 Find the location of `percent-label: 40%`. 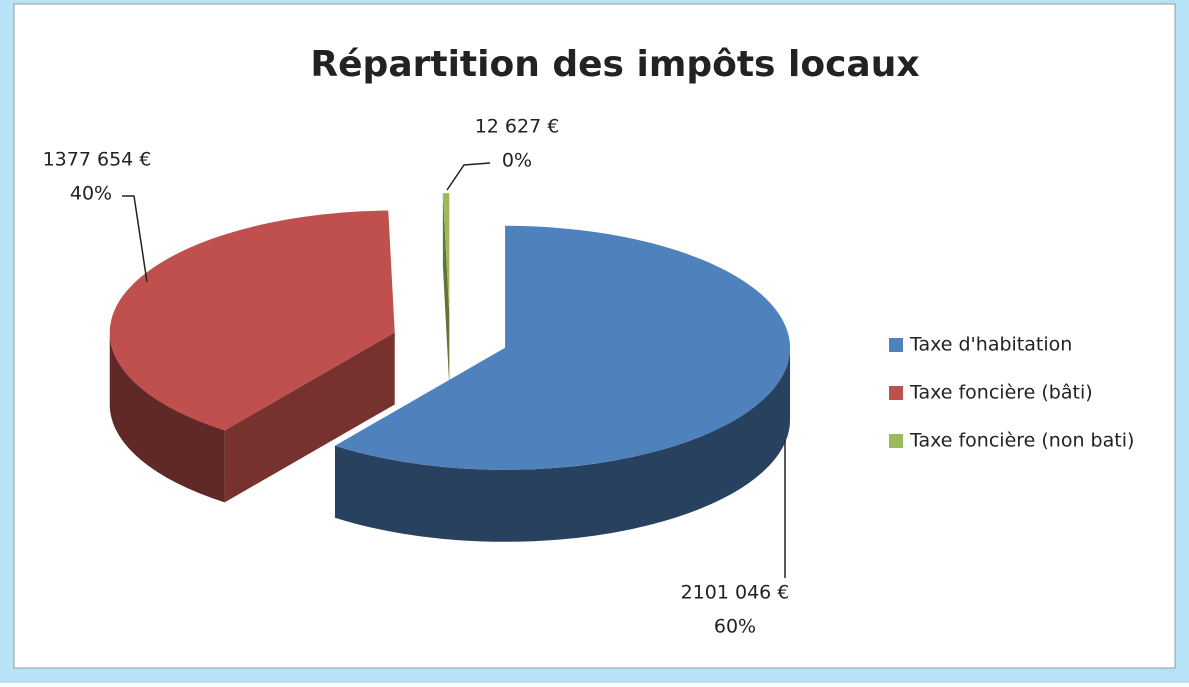

percent-label: 40% is located at coordinates (91, 194).